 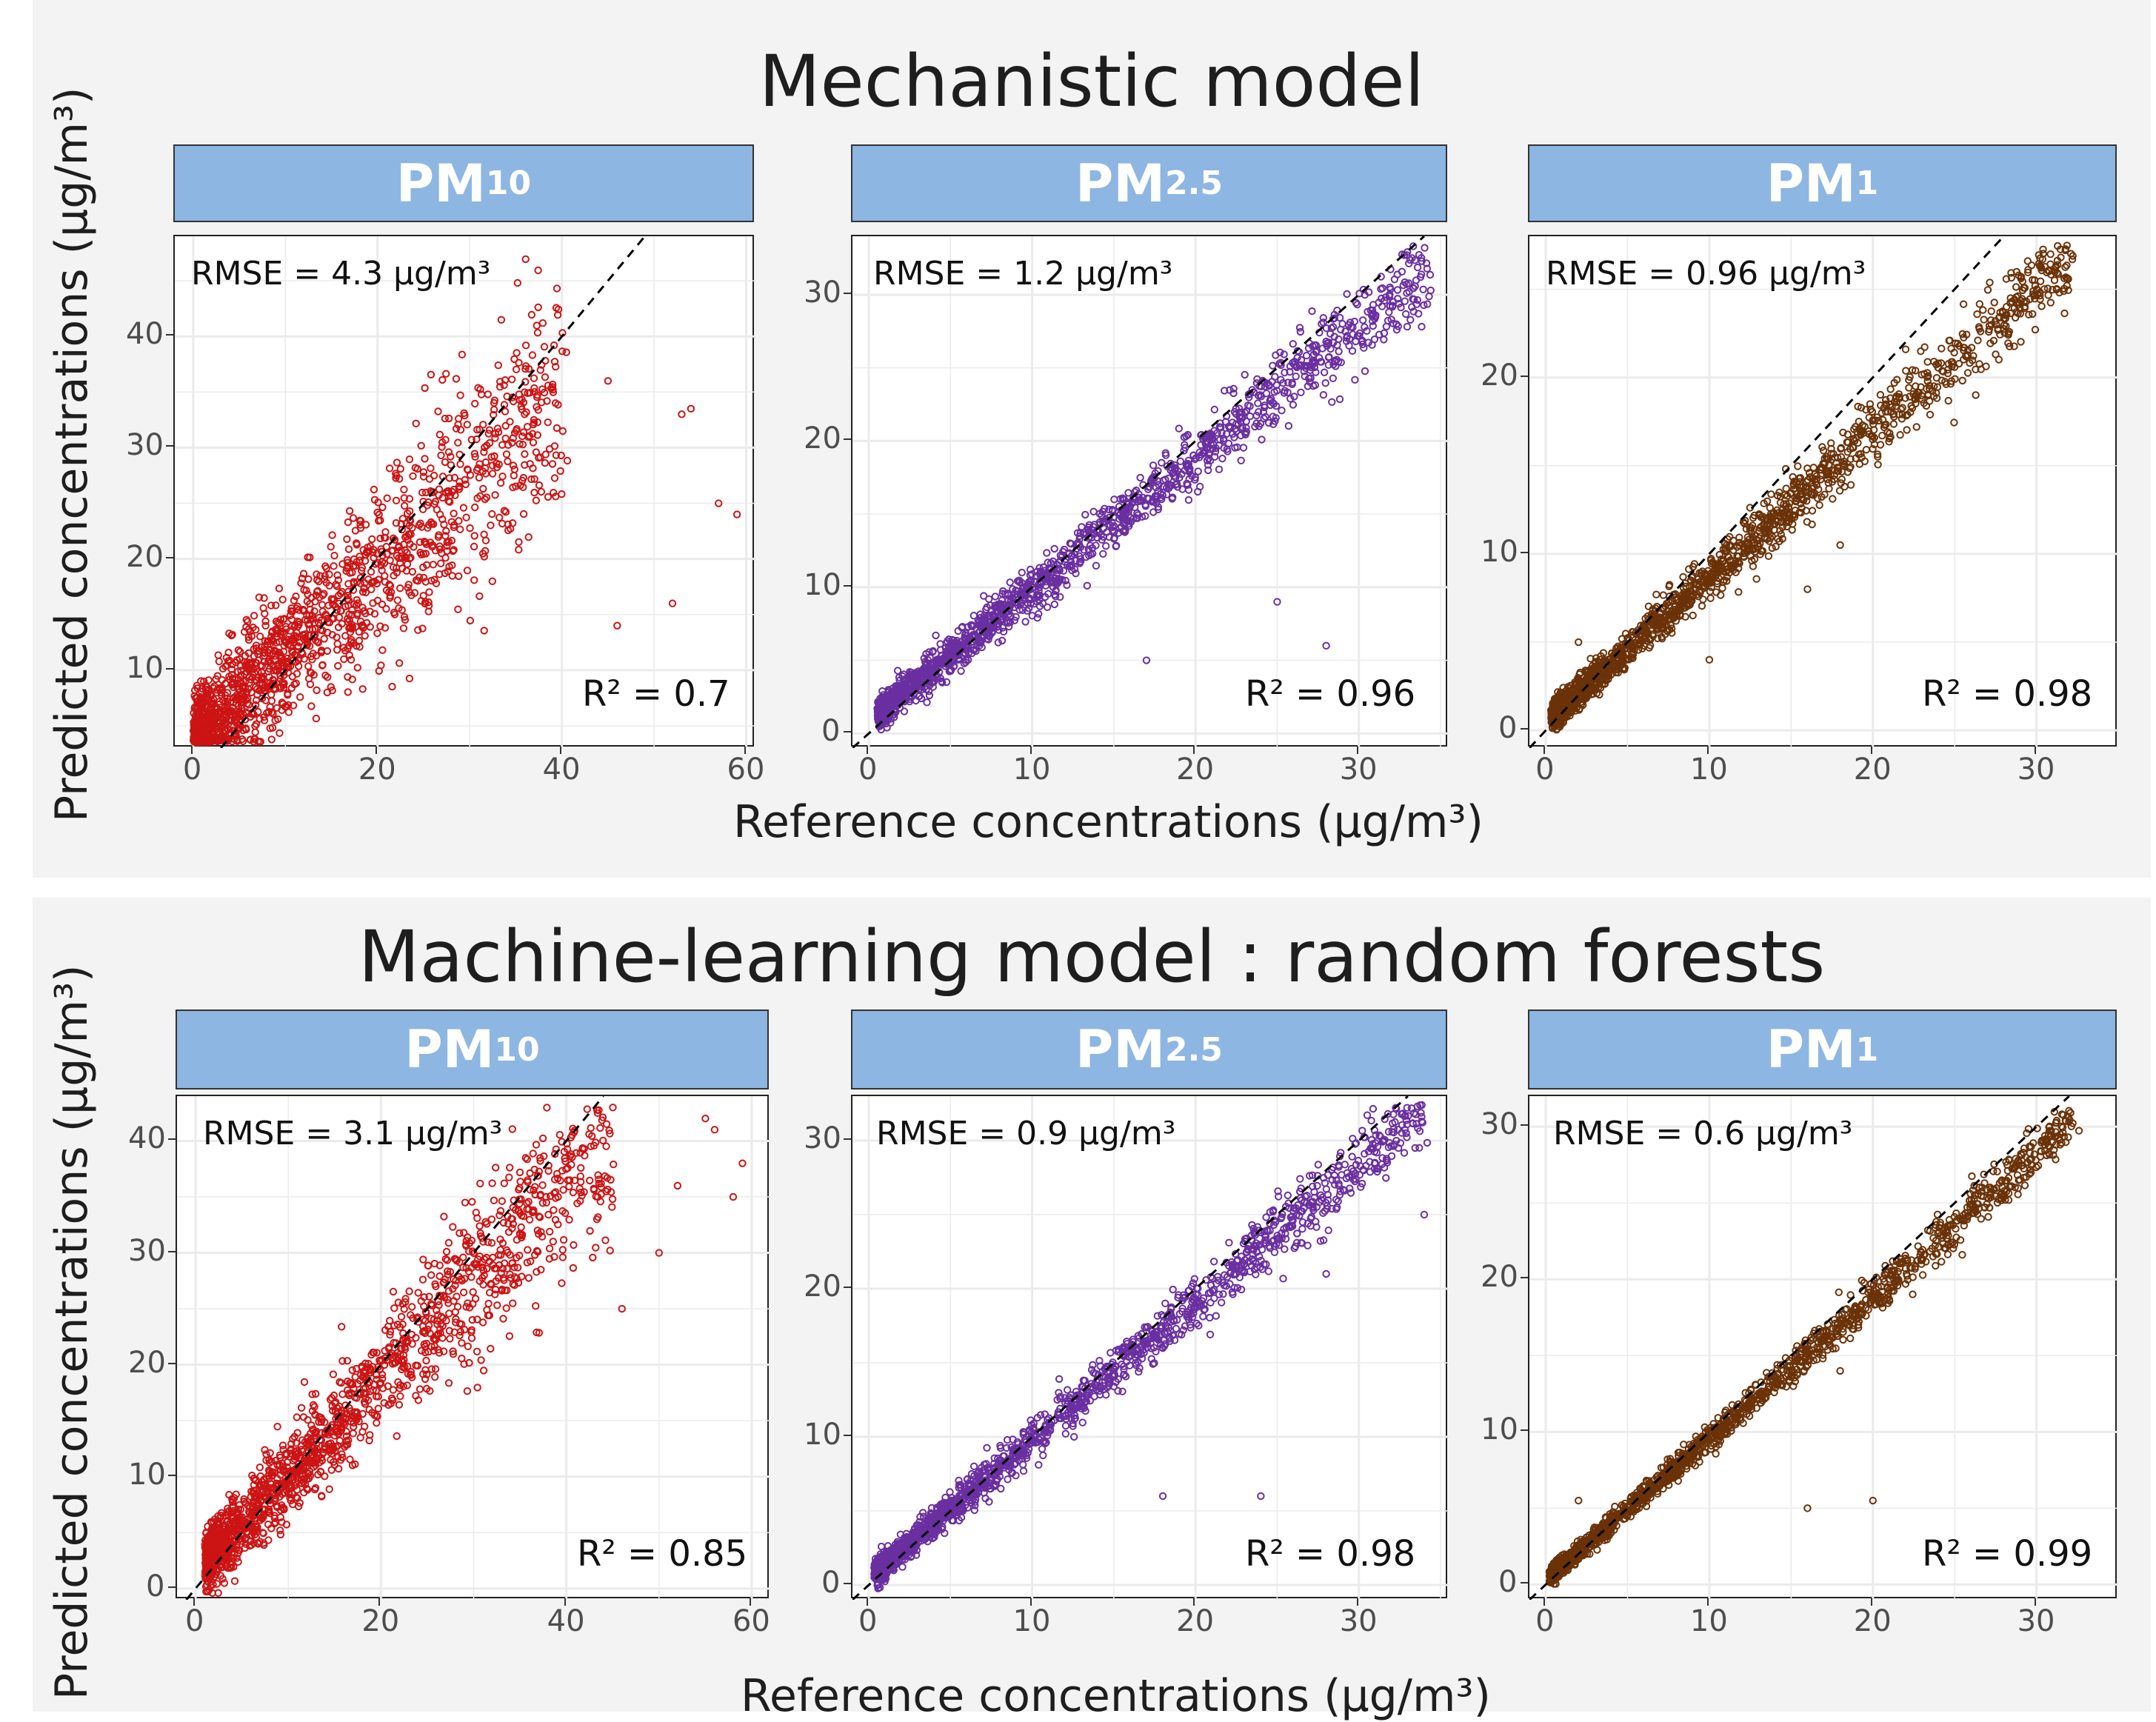 What do you see at coordinates (145, 557) in the screenshot?
I see `y-tick-label: 20` at bounding box center [145, 557].